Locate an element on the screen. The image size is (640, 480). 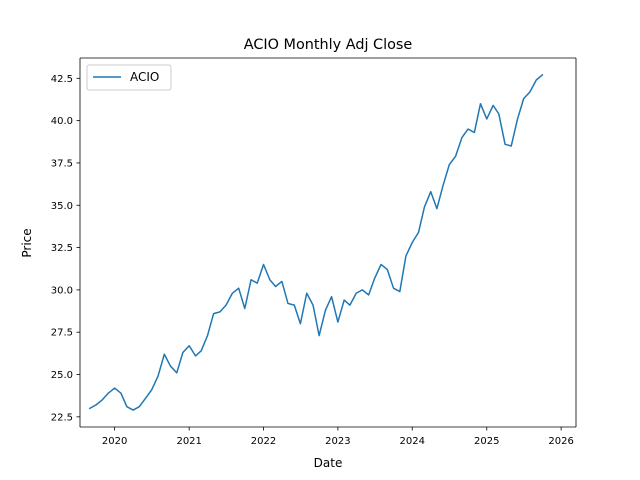
y-tick-label: 42.5 is located at coordinates (62, 79).